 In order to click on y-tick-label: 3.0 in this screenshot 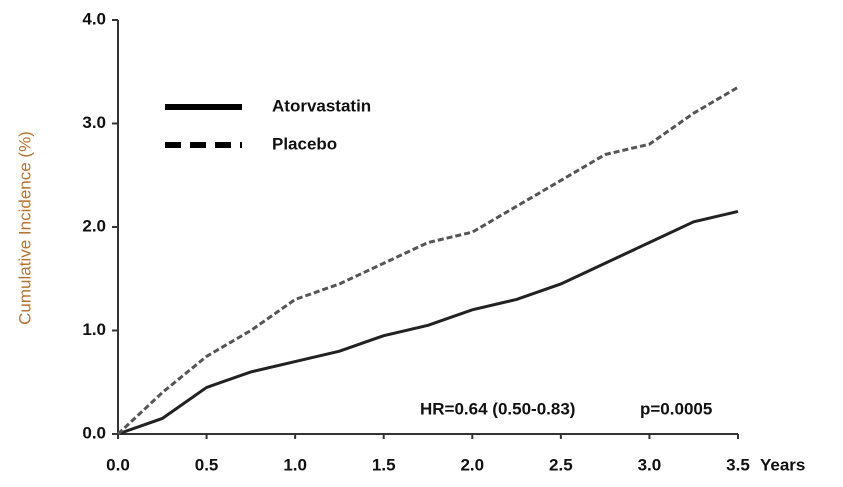, I will do `click(94, 122)`.